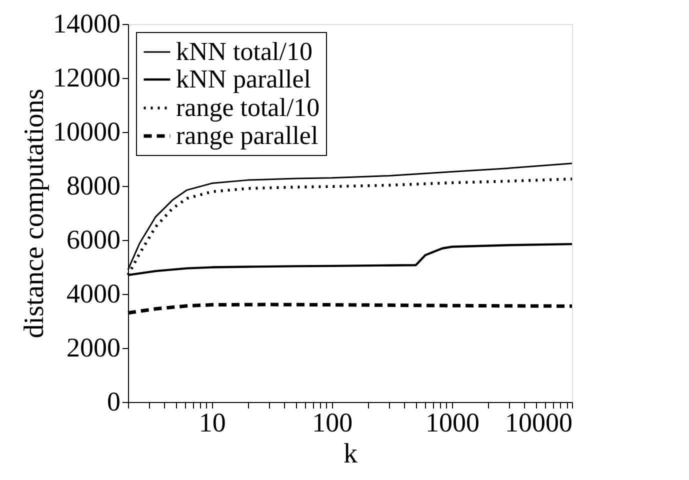 This screenshot has width=689, height=480. I want to click on y-tick-label: 12000, so click(86, 77).